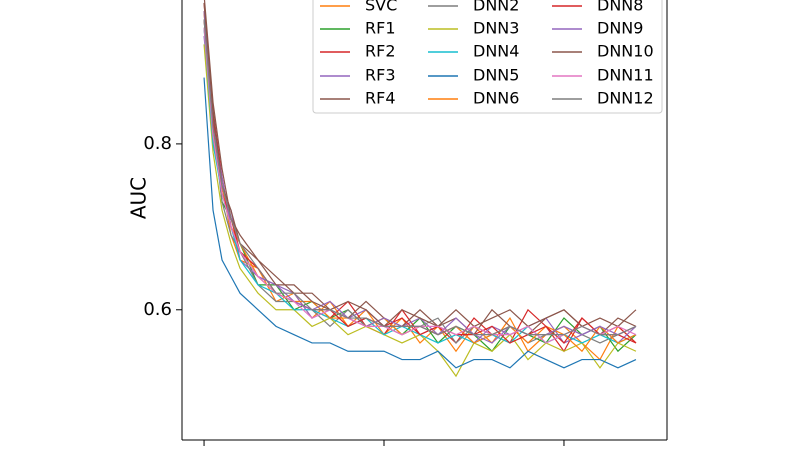 The width and height of the screenshot is (800, 450). Describe the element at coordinates (496, 75) in the screenshot. I see `legend-label: DNN5` at that location.